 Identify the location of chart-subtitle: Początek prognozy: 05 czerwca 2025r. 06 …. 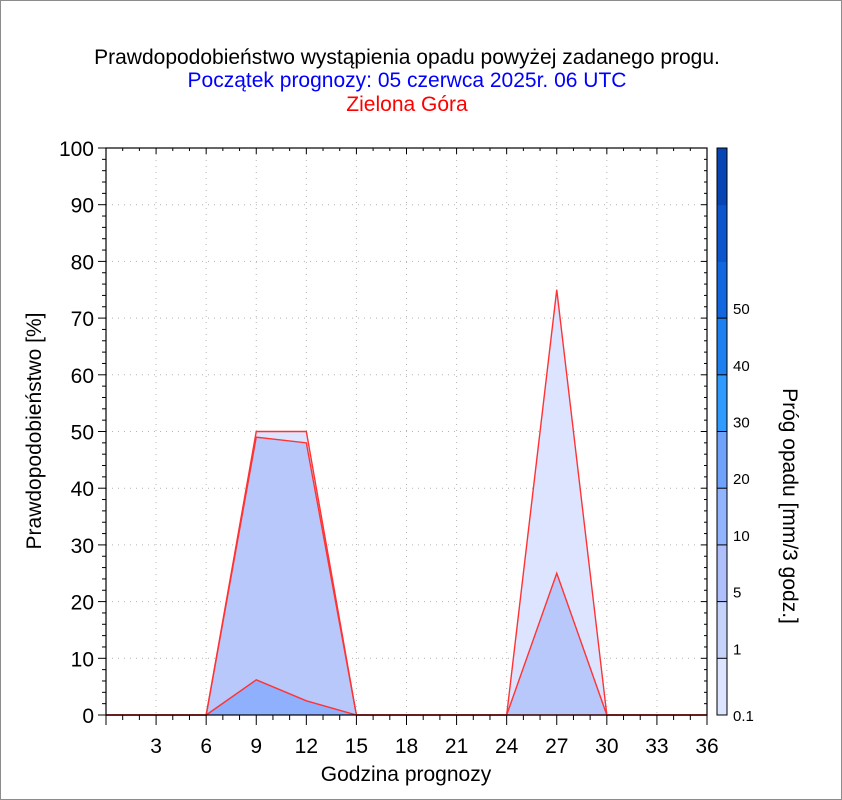
(407, 80).